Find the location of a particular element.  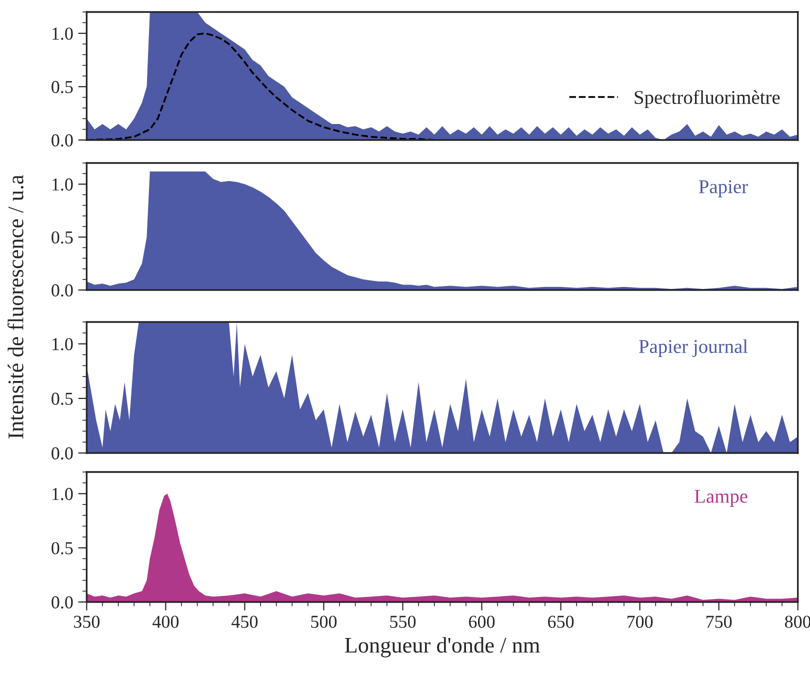

text: Papier is located at coordinates (723, 189).